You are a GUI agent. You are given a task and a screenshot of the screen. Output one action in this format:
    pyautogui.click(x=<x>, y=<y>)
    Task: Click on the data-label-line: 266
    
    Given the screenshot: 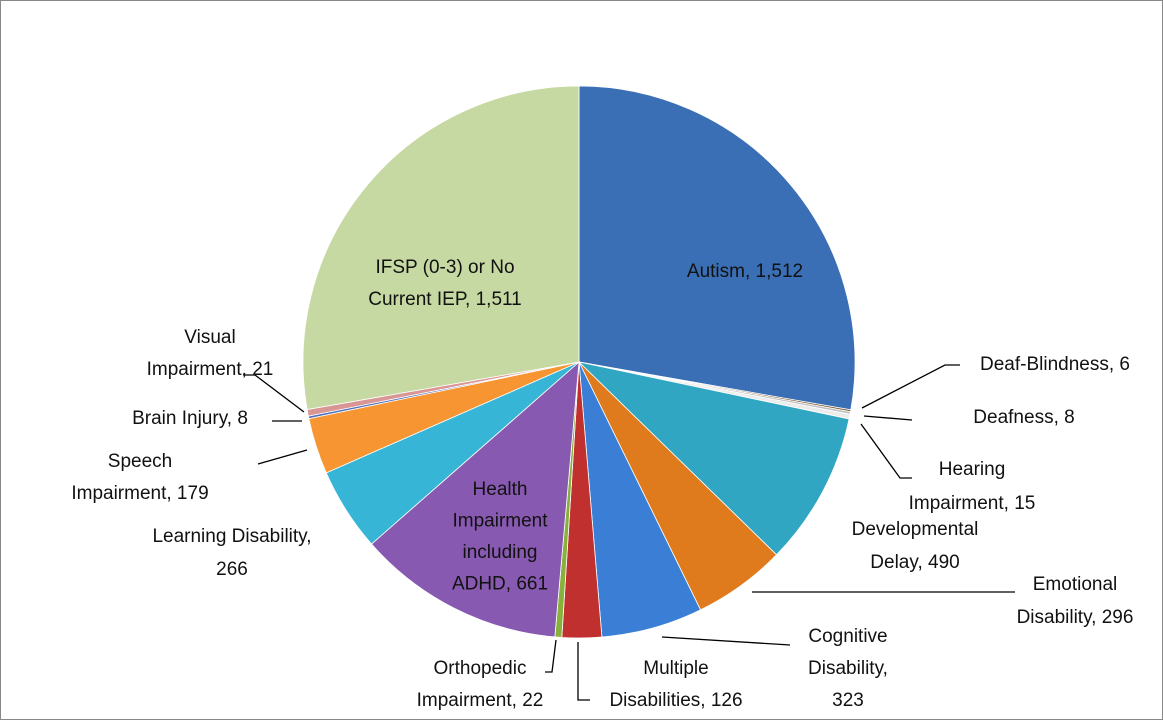 What is the action you would take?
    pyautogui.click(x=232, y=569)
    